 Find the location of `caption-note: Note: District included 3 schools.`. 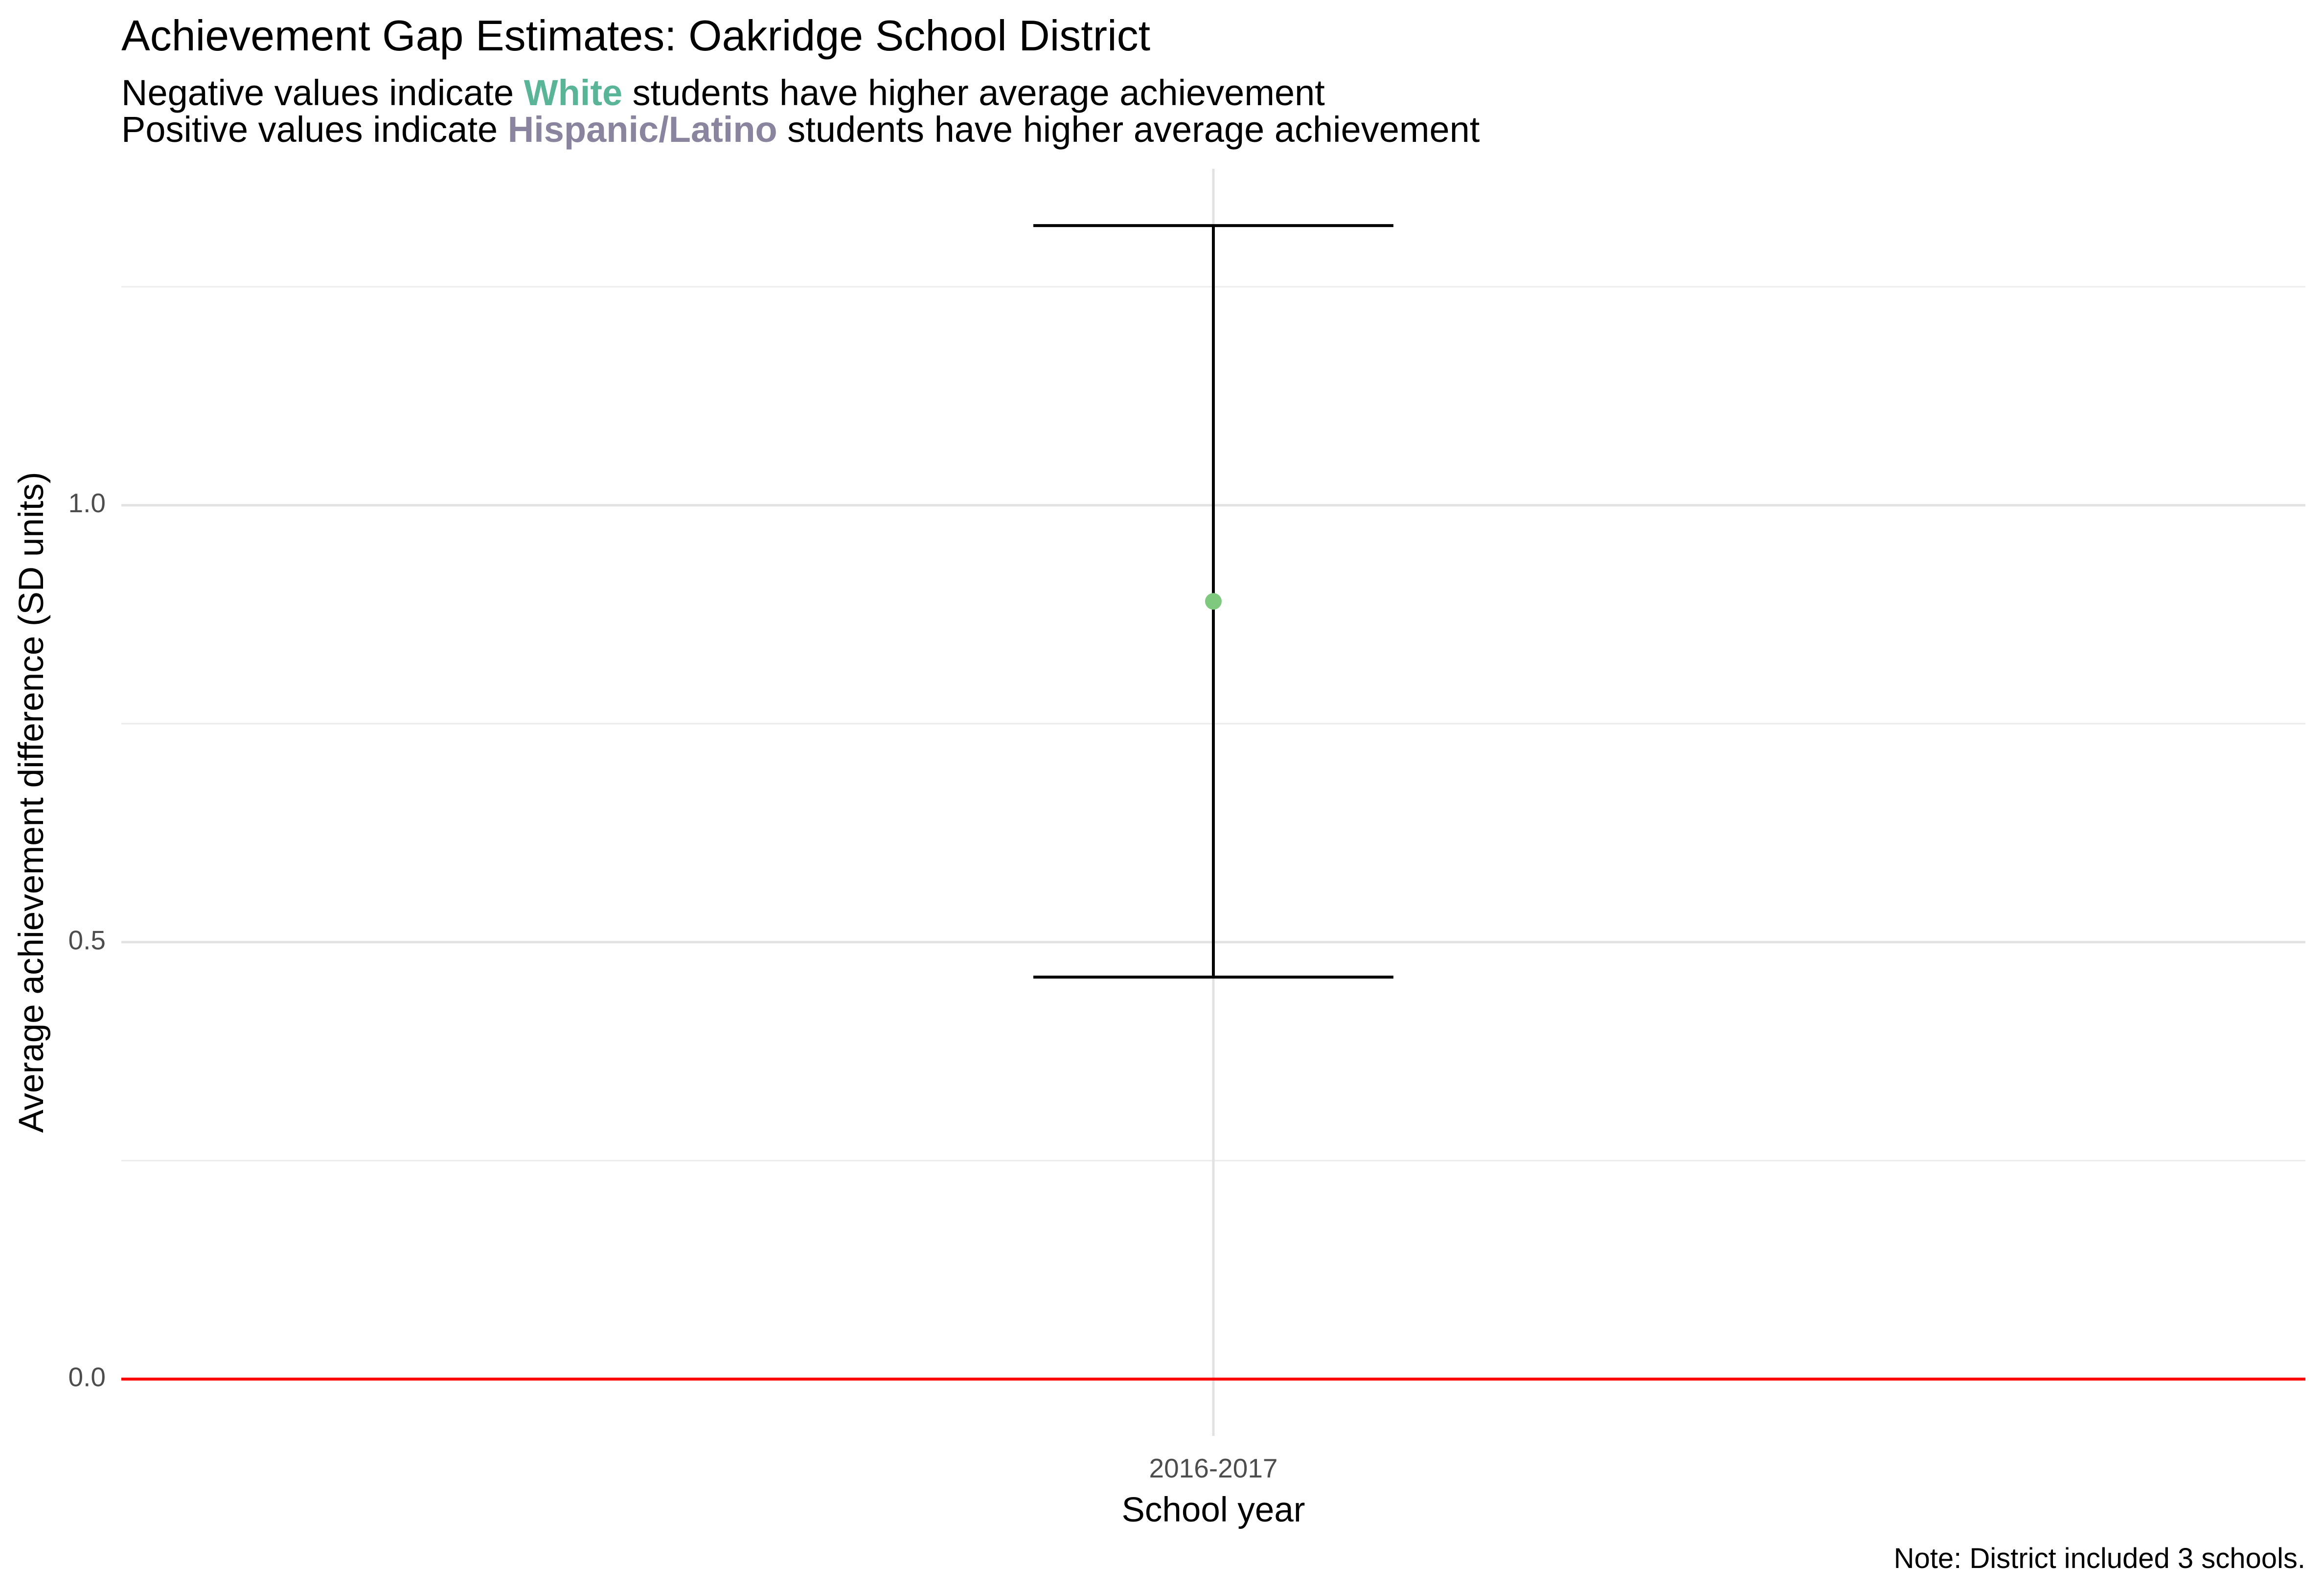

caption-note: Note: District included 3 schools. is located at coordinates (2100, 1559).